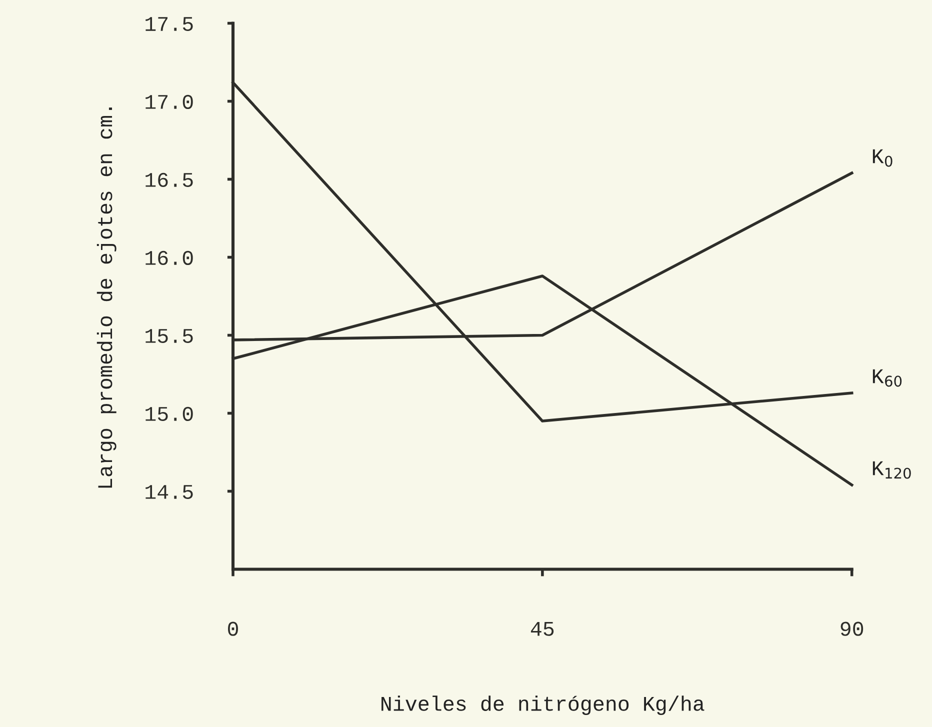  I want to click on x-axis-title: Niveles de nitrógeno Kg/ha, so click(543, 706).